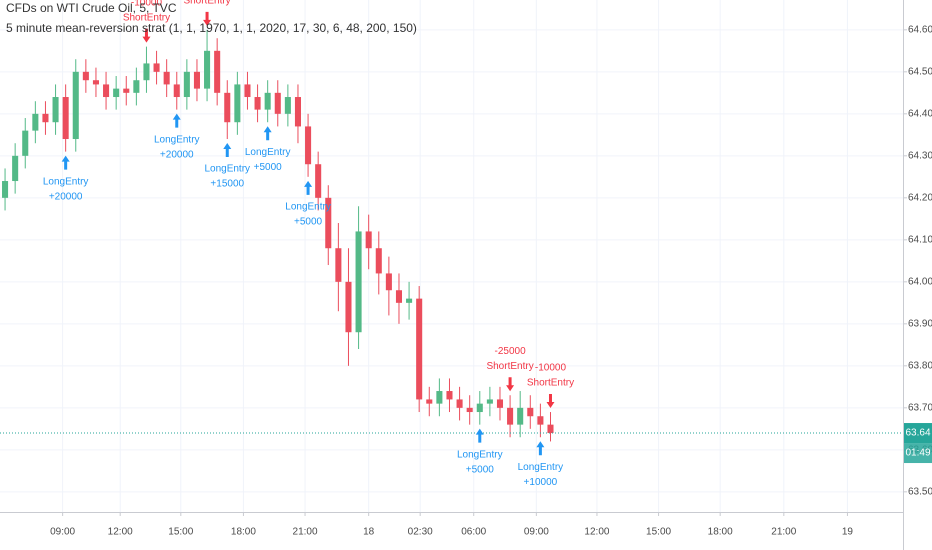 The width and height of the screenshot is (932, 550). What do you see at coordinates (147, 4) in the screenshot?
I see `signal-profit: -10000` at bounding box center [147, 4].